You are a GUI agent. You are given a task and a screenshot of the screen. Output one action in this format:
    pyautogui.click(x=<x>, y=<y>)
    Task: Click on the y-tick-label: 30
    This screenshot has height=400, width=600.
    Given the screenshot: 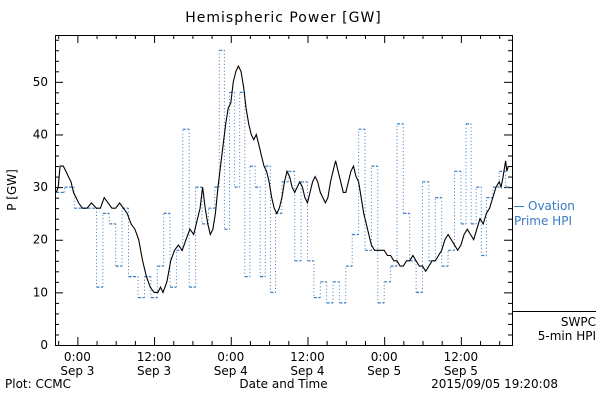 What is the action you would take?
    pyautogui.click(x=40, y=187)
    